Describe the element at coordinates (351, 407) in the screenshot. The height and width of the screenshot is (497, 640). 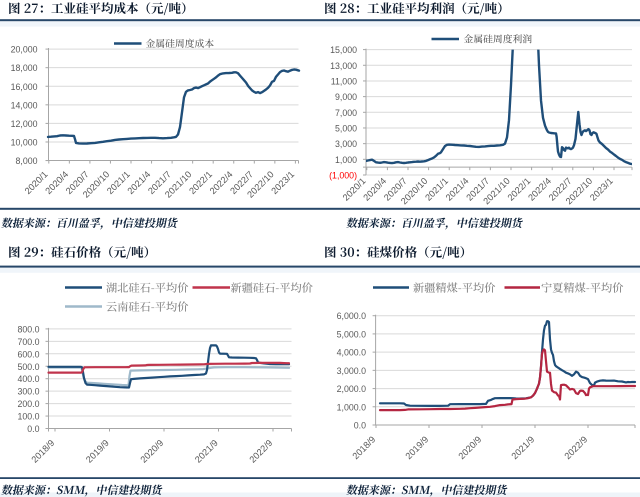
I see `svg-text: 1,000.0` at that location.